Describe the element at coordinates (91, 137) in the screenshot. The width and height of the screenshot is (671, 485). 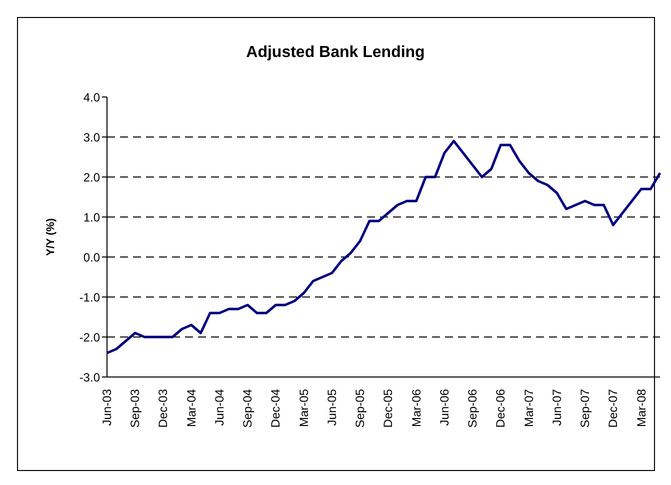
I see `y-tick-label: 3.0` at that location.